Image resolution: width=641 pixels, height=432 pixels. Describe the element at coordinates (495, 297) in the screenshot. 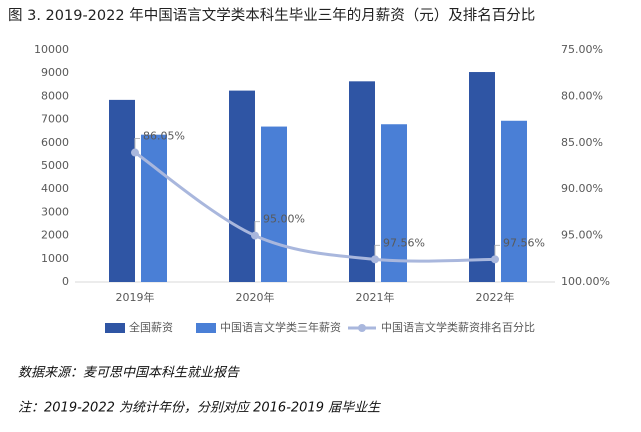

I see `x-tick-label: 2022年` at that location.